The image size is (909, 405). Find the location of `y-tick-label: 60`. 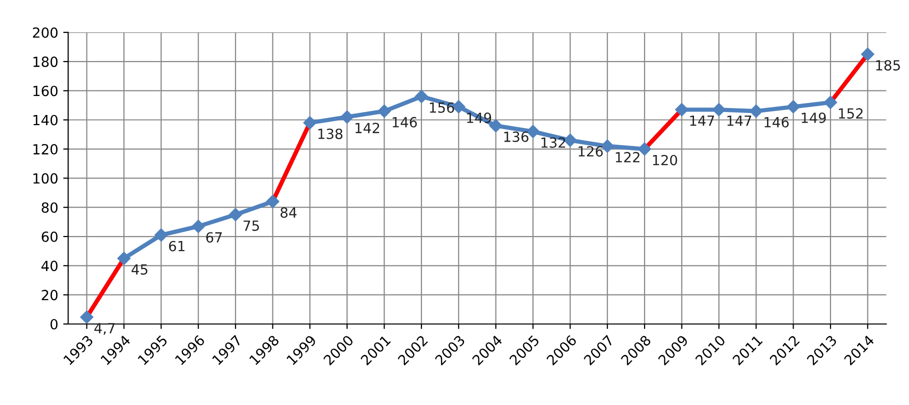

y-tick-label: 60 is located at coordinates (50, 236).